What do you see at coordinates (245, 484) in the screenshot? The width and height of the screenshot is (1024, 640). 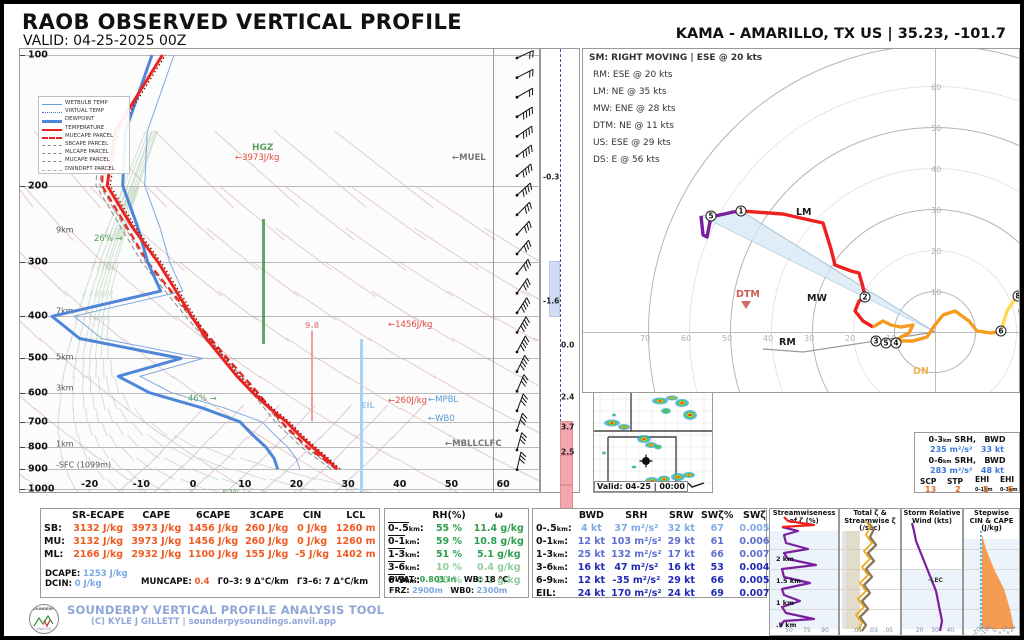 I see `temperature-label: 10` at bounding box center [245, 484].